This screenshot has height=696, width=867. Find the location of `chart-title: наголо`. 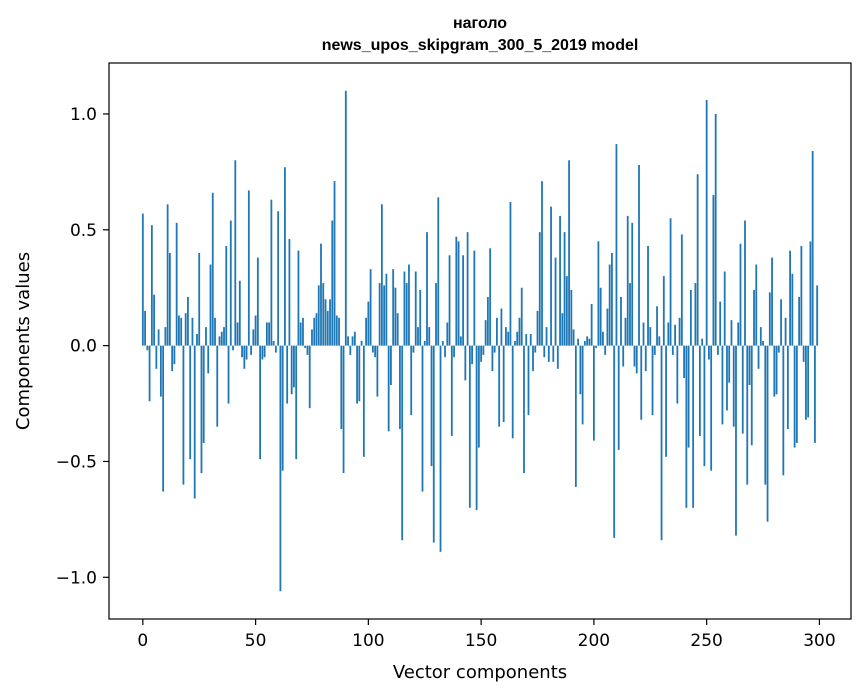

chart-title: наголо is located at coordinates (480, 23).